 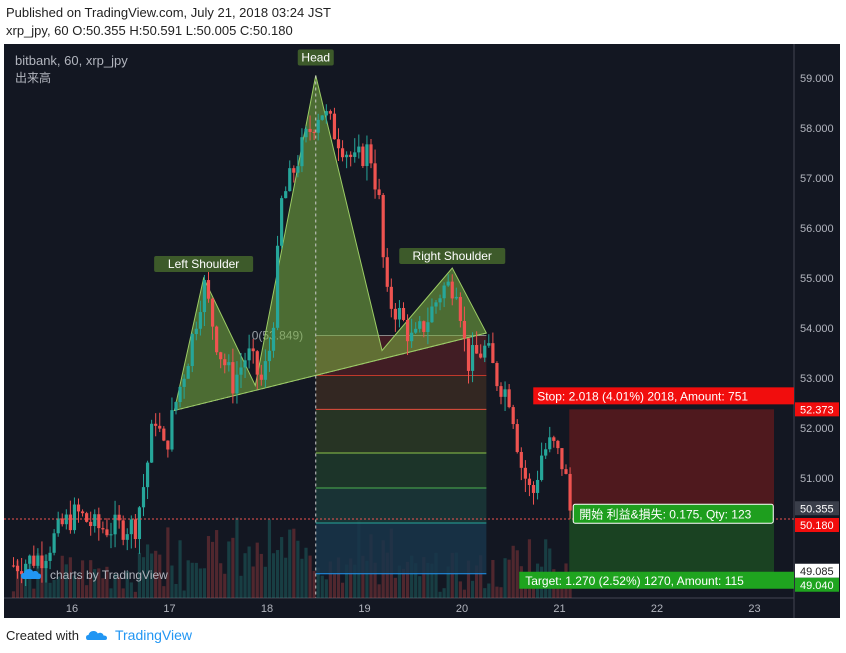 What do you see at coordinates (656, 580) in the screenshot?
I see `target-label-bg` at bounding box center [656, 580].